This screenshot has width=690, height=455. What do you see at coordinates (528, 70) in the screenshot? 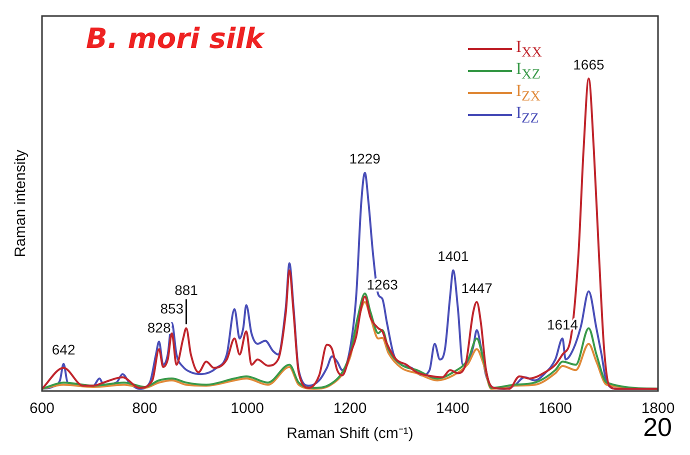
I see `legend-label: I$_{XZ}$` at bounding box center [528, 70].